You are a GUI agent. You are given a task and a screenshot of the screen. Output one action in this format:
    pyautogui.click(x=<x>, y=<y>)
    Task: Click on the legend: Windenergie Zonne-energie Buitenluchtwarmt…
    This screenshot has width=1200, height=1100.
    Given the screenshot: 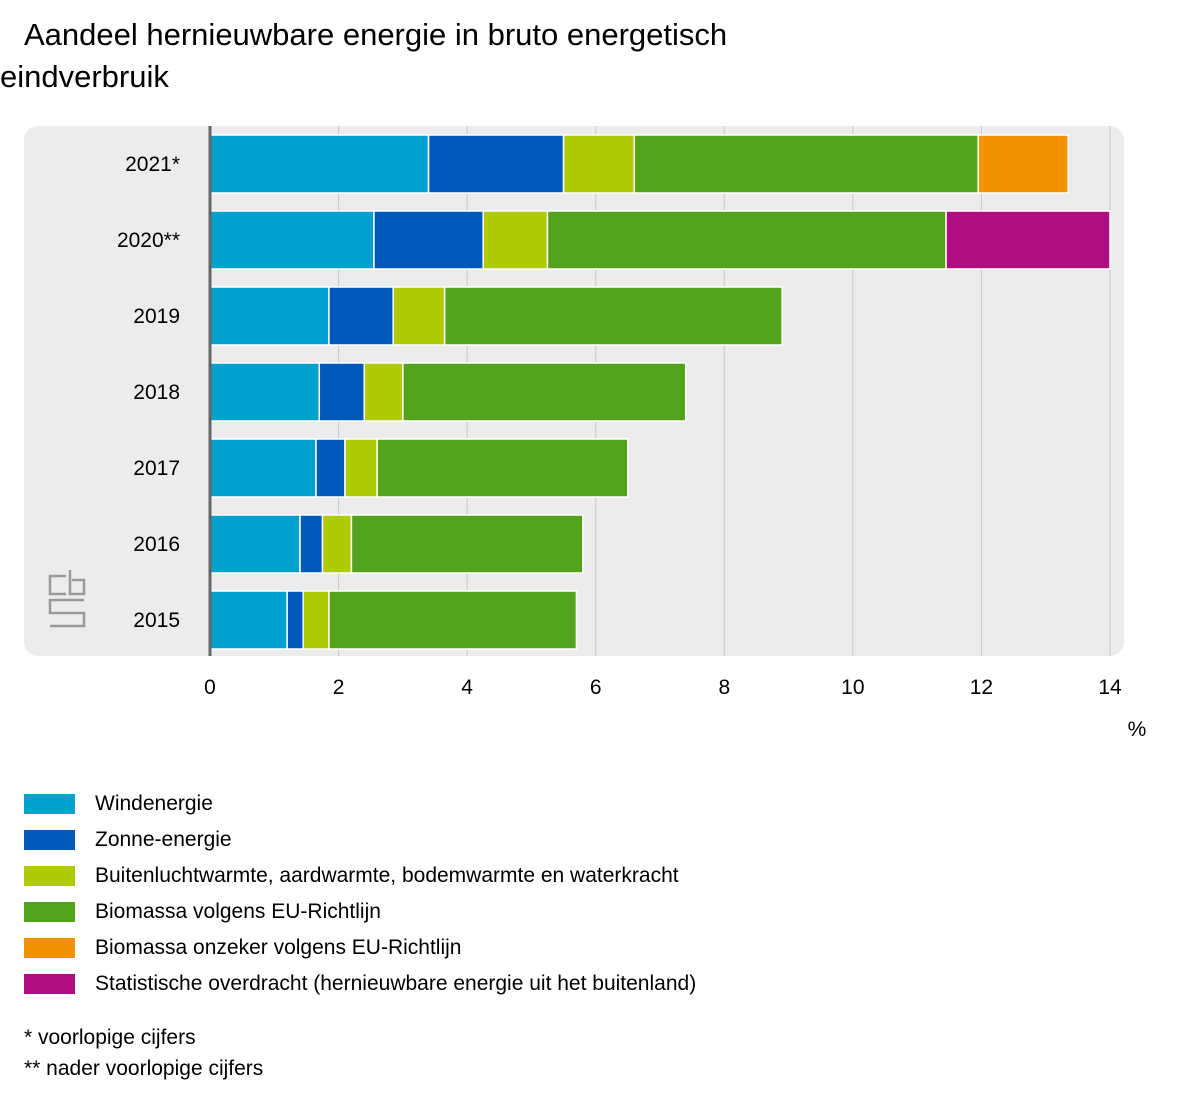 What is the action you would take?
    pyautogui.click(x=360, y=894)
    